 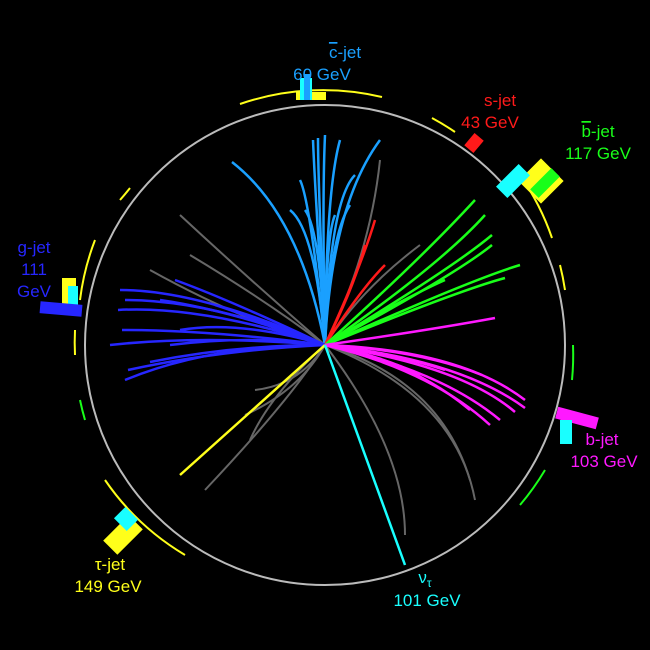 What do you see at coordinates (422, 273) in the screenshot?
I see `bbar-jet-tracks` at bounding box center [422, 273].